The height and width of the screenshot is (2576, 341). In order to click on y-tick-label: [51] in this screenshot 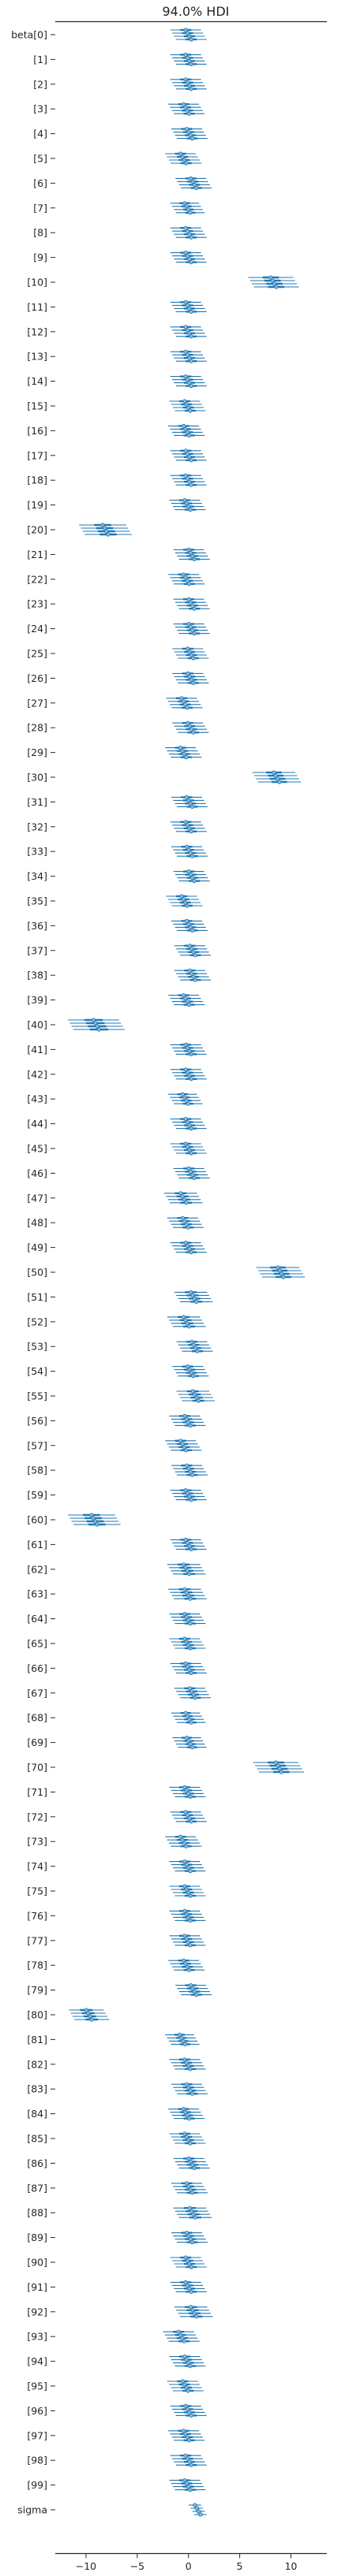, I will do `click(37, 1297)`.